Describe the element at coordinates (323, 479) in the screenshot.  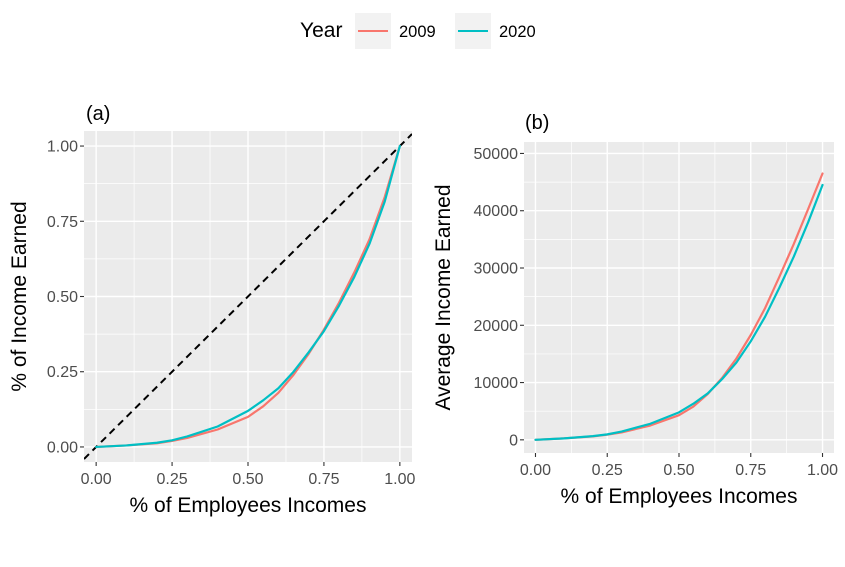
I see `panel-a-x-tick-label: 0.75` at that location.